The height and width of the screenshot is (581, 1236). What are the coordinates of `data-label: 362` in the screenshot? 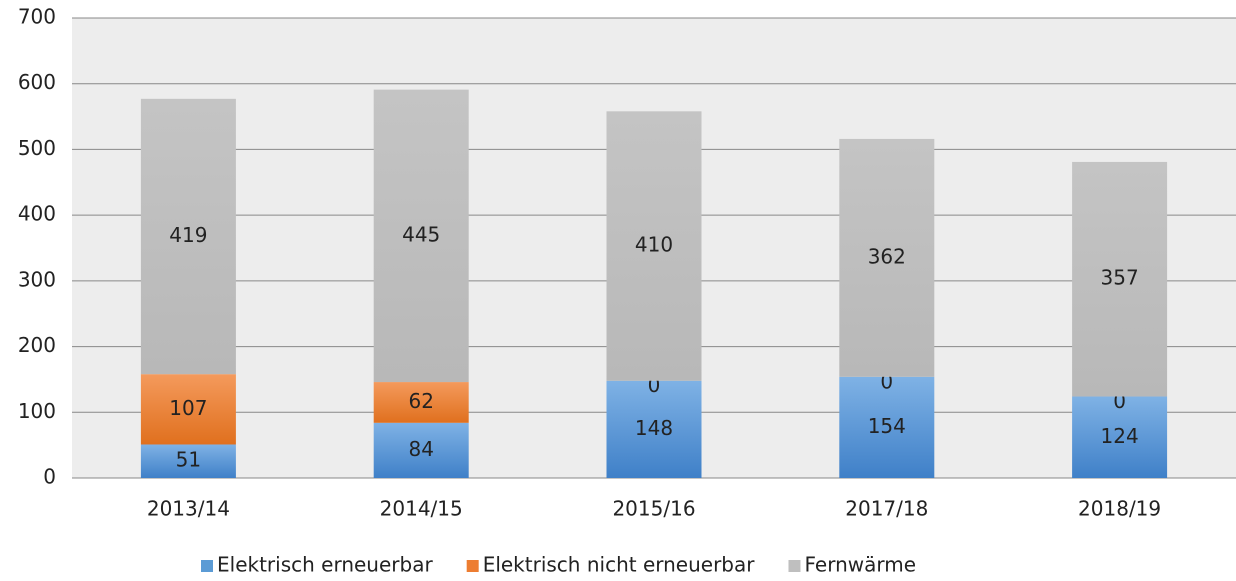 It's located at (887, 256).